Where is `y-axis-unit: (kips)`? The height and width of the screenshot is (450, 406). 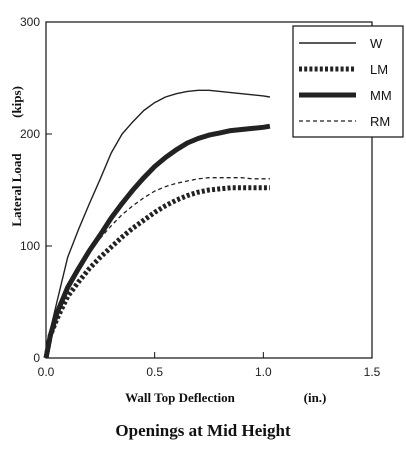 y-axis-unit: (kips) is located at coordinates (16, 102).